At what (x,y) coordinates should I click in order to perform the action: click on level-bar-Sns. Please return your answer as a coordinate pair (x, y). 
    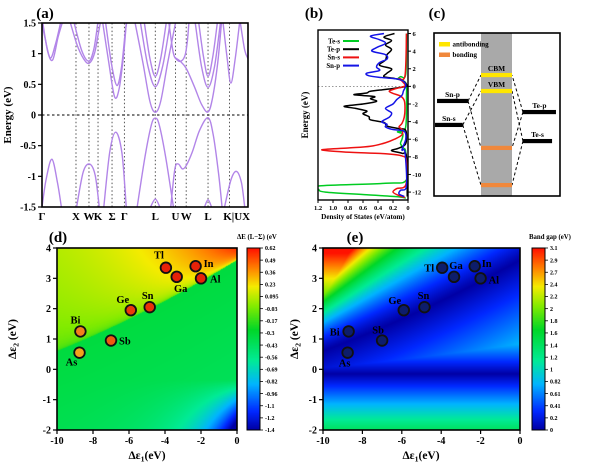
    Looking at the image, I should click on (449, 125).